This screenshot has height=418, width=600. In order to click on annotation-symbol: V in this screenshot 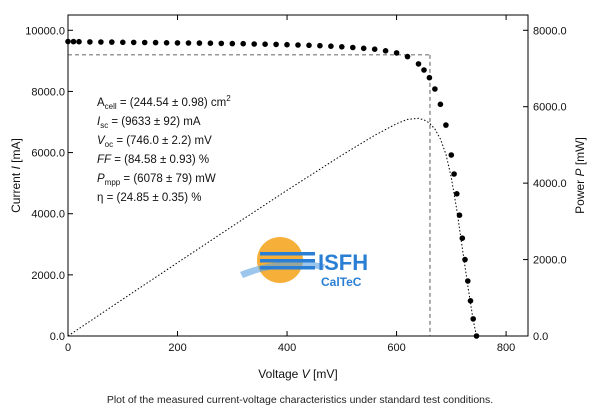, I will do `click(101, 141)`.